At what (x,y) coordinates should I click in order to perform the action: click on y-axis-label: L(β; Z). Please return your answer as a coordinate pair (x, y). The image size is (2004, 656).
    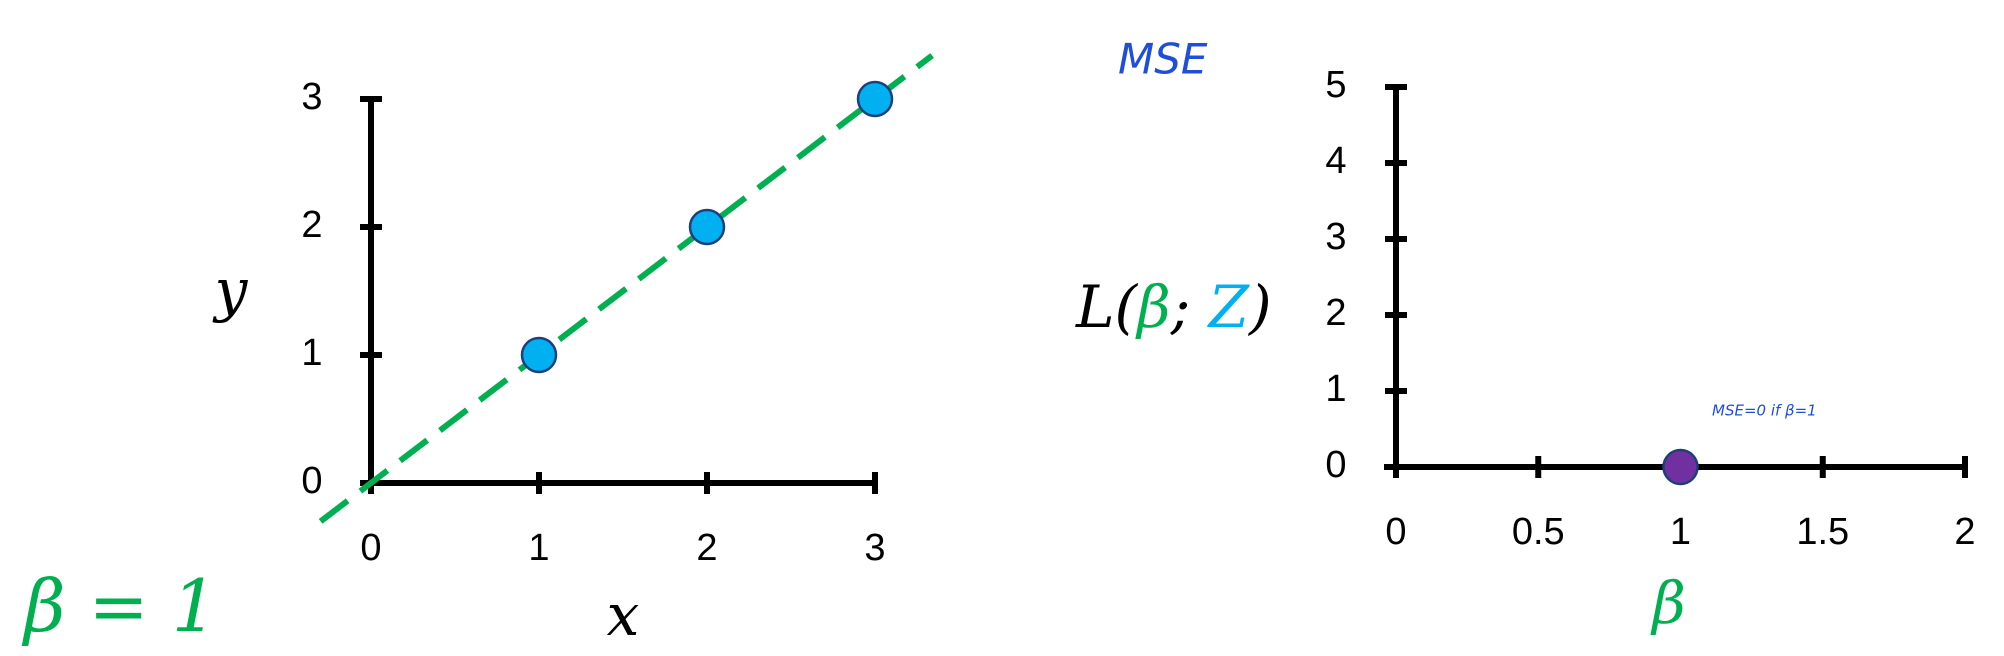
    Looking at the image, I should click on (1173, 307).